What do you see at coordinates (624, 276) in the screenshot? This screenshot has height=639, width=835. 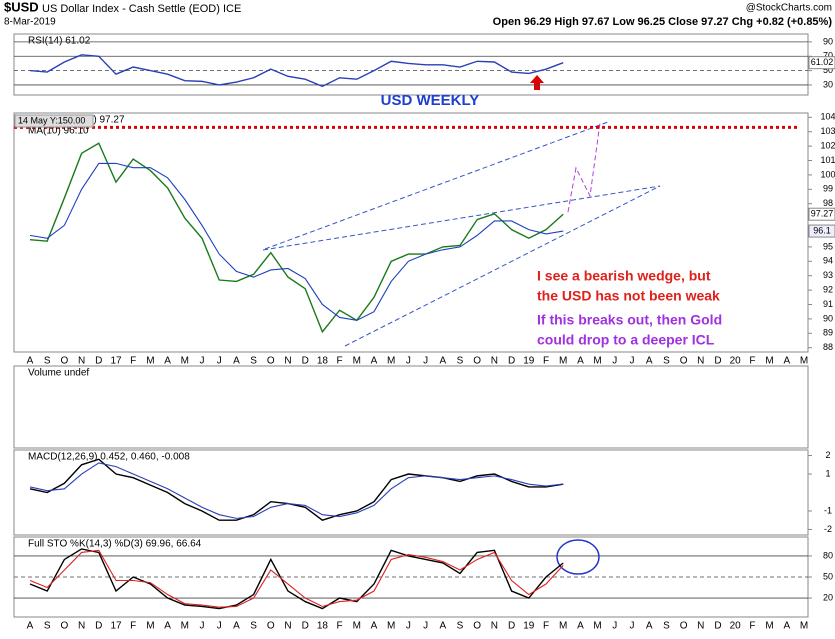 I see `annotation: I see a bearish wedge, but` at bounding box center [624, 276].